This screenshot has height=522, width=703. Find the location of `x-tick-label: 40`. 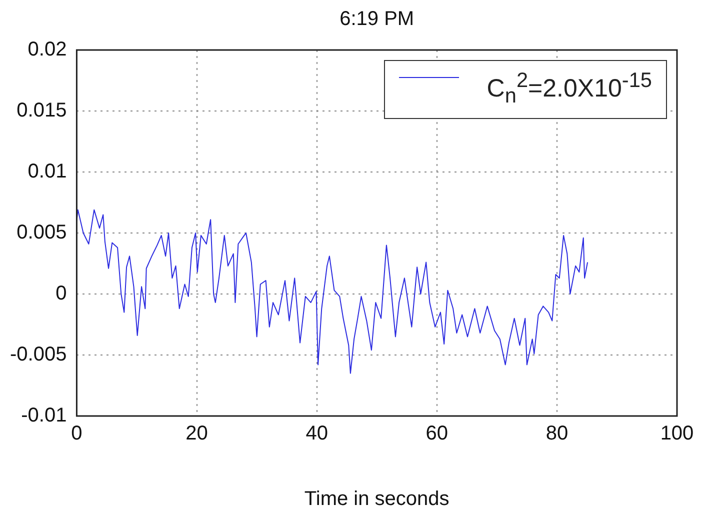

x-tick-label: 40 is located at coordinates (317, 433).